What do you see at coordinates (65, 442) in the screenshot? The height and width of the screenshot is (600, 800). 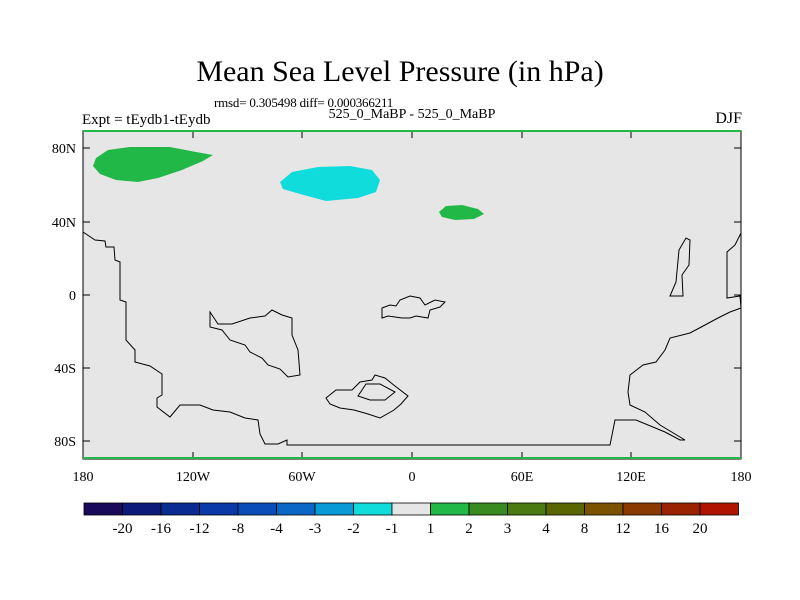 I see `y-tick-label: 80S` at bounding box center [65, 442].